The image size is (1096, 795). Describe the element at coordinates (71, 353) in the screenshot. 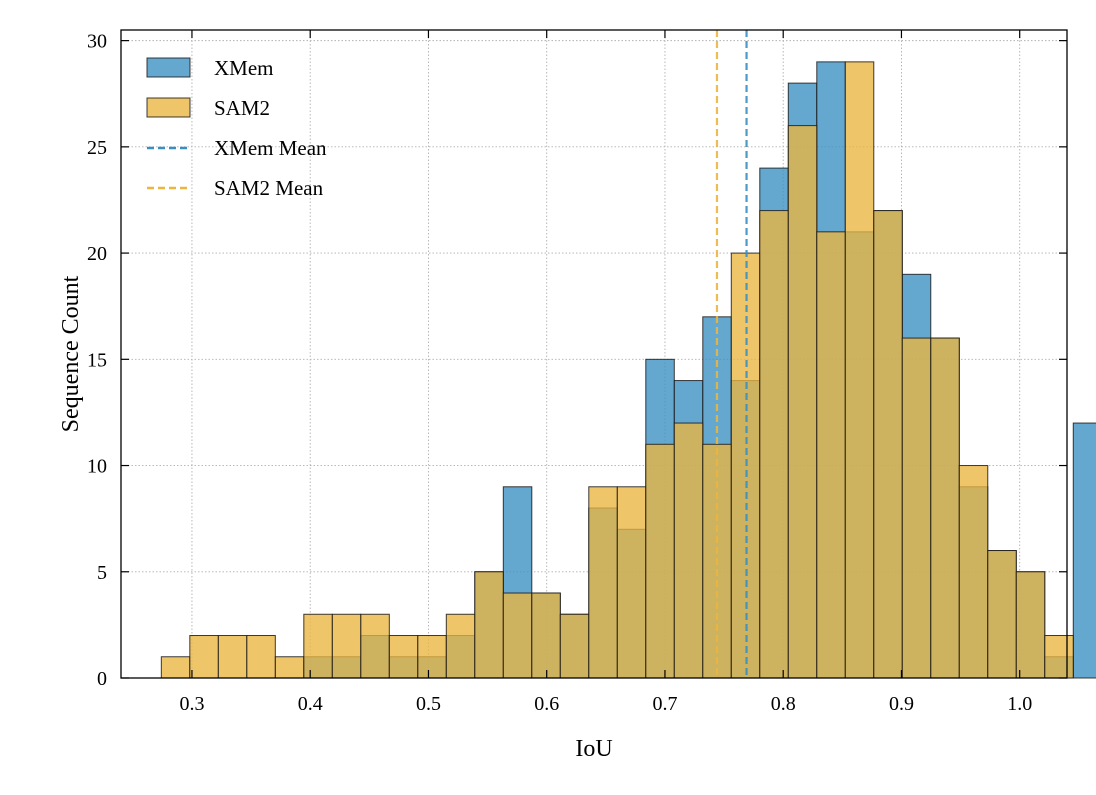

I see `y-axis-label: Sequence Count` at that location.